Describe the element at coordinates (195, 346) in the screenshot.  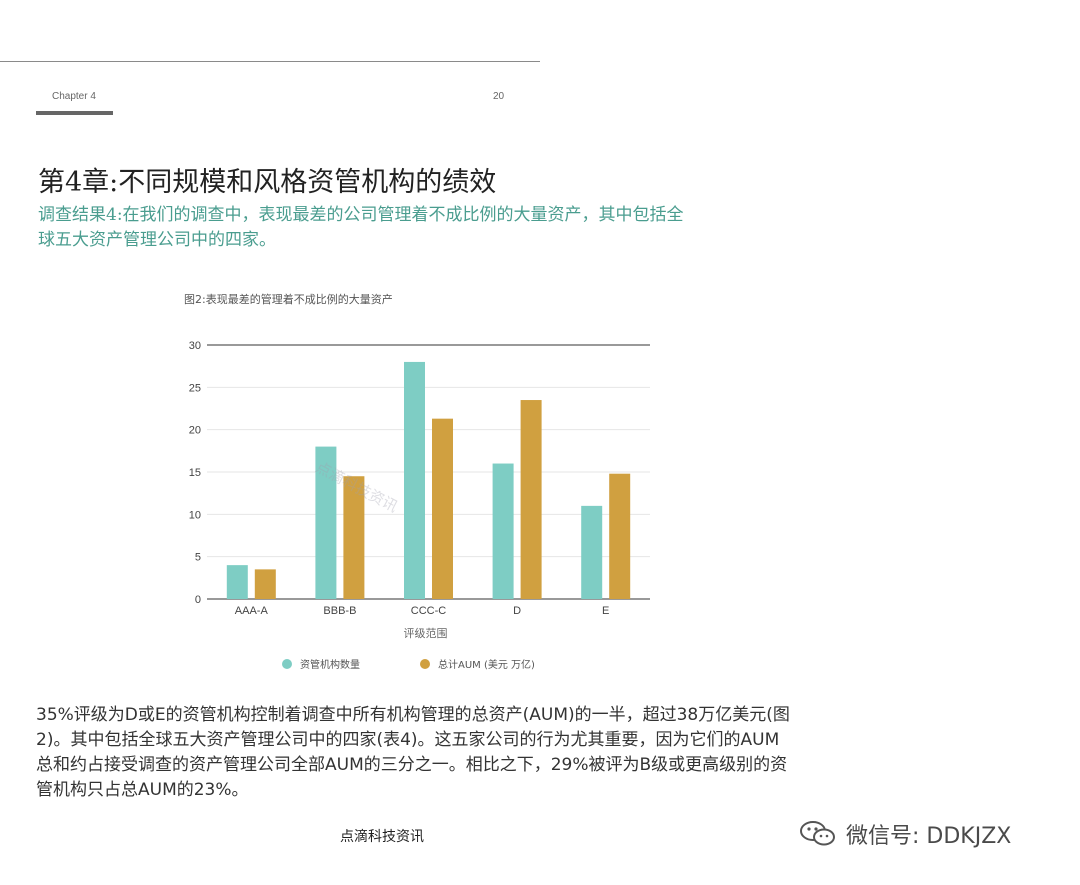
I see `y-tick-label: 30` at that location.